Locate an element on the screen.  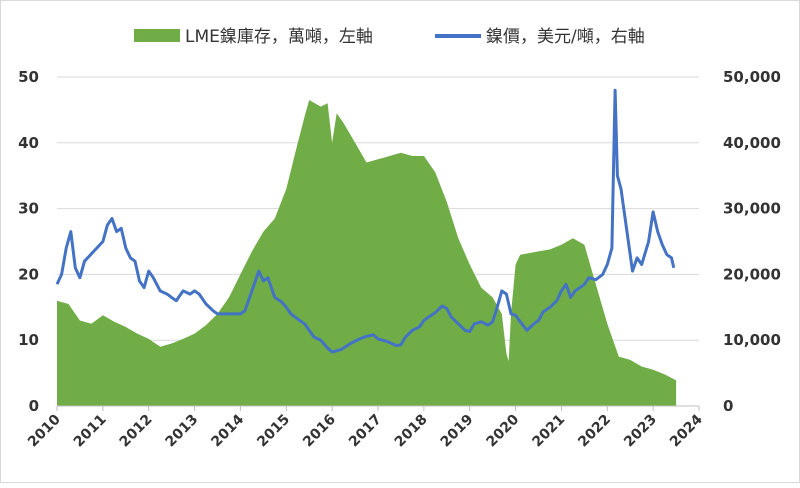
x-tick-label: 2016 is located at coordinates (319, 431).